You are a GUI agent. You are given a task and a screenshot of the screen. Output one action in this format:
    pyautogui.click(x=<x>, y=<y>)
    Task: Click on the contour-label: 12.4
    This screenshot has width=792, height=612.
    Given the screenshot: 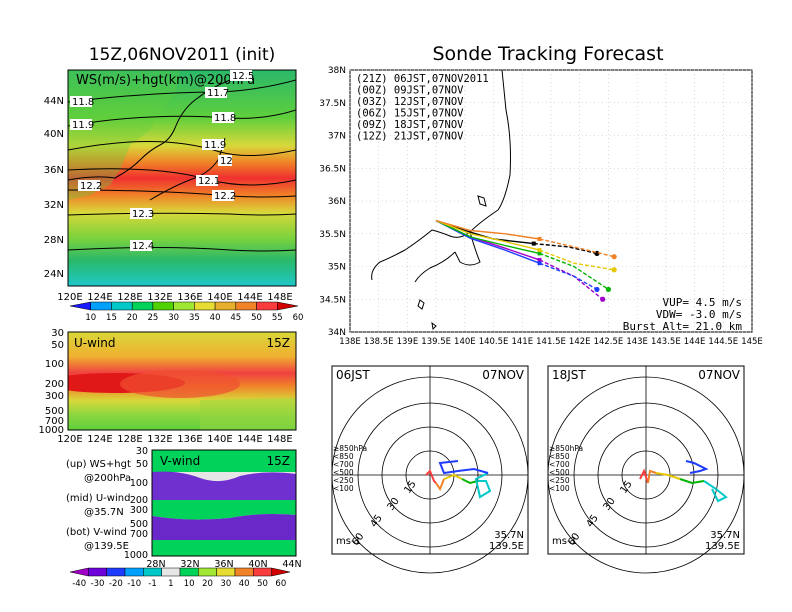 What is the action you would take?
    pyautogui.click(x=143, y=246)
    